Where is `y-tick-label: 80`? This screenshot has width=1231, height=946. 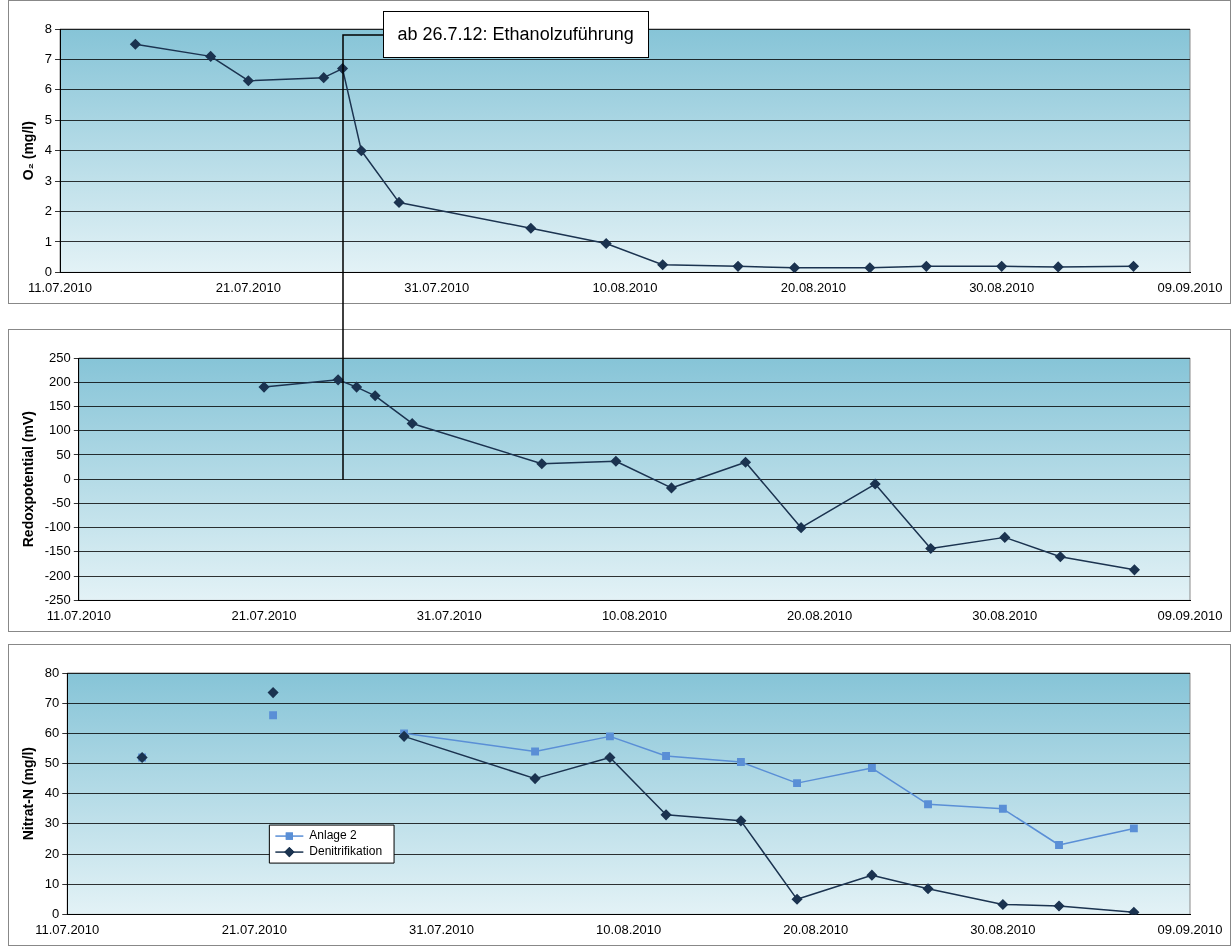 y-tick-label: 80 is located at coordinates (52, 672).